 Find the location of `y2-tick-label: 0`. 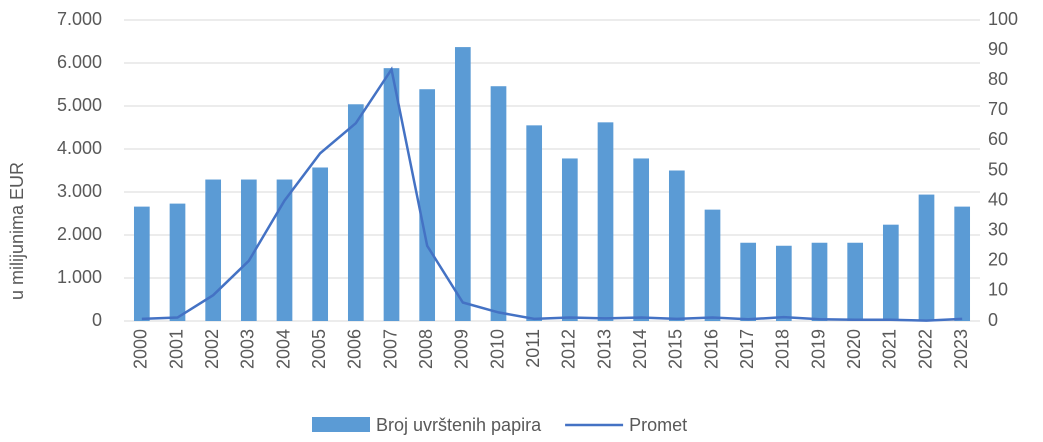

y2-tick-label: 0 is located at coordinates (993, 320).